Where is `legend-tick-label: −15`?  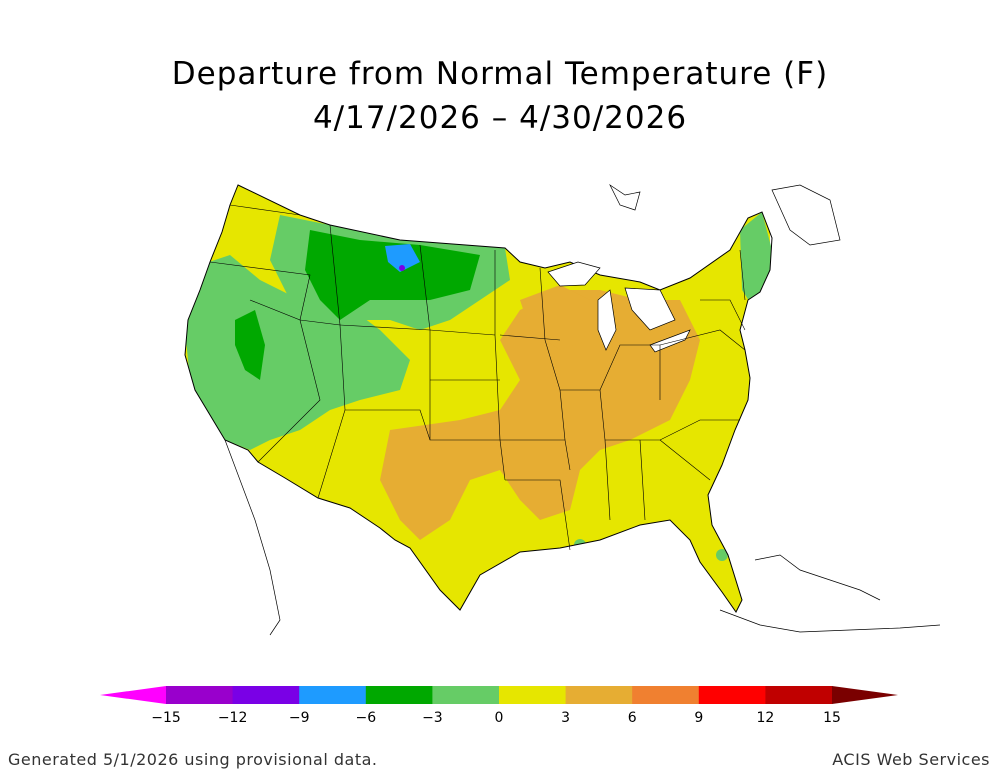 legend-tick-label: −15 is located at coordinates (166, 718).